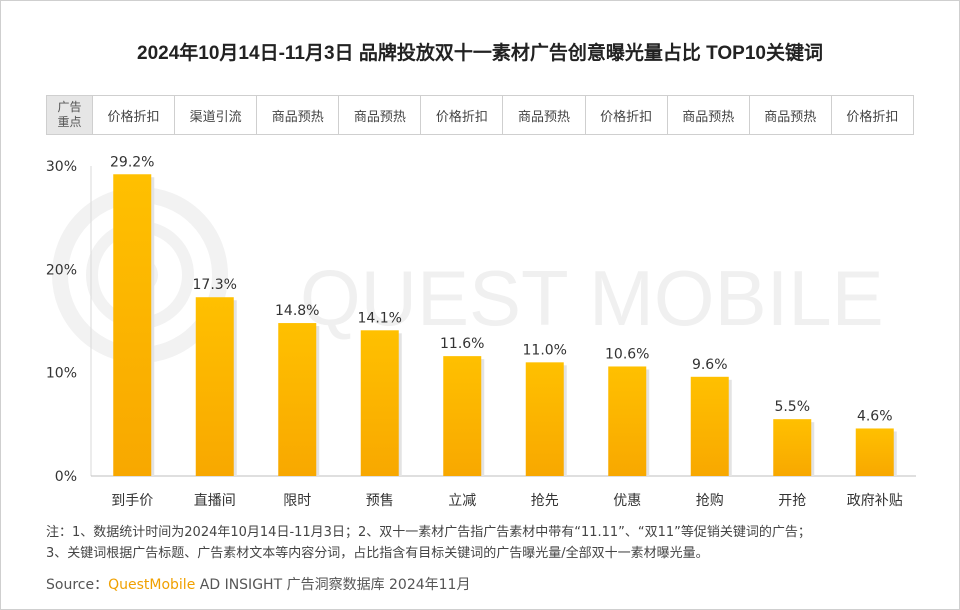 The width and height of the screenshot is (960, 610). I want to click on source-prefix: Source：, so click(77, 585).